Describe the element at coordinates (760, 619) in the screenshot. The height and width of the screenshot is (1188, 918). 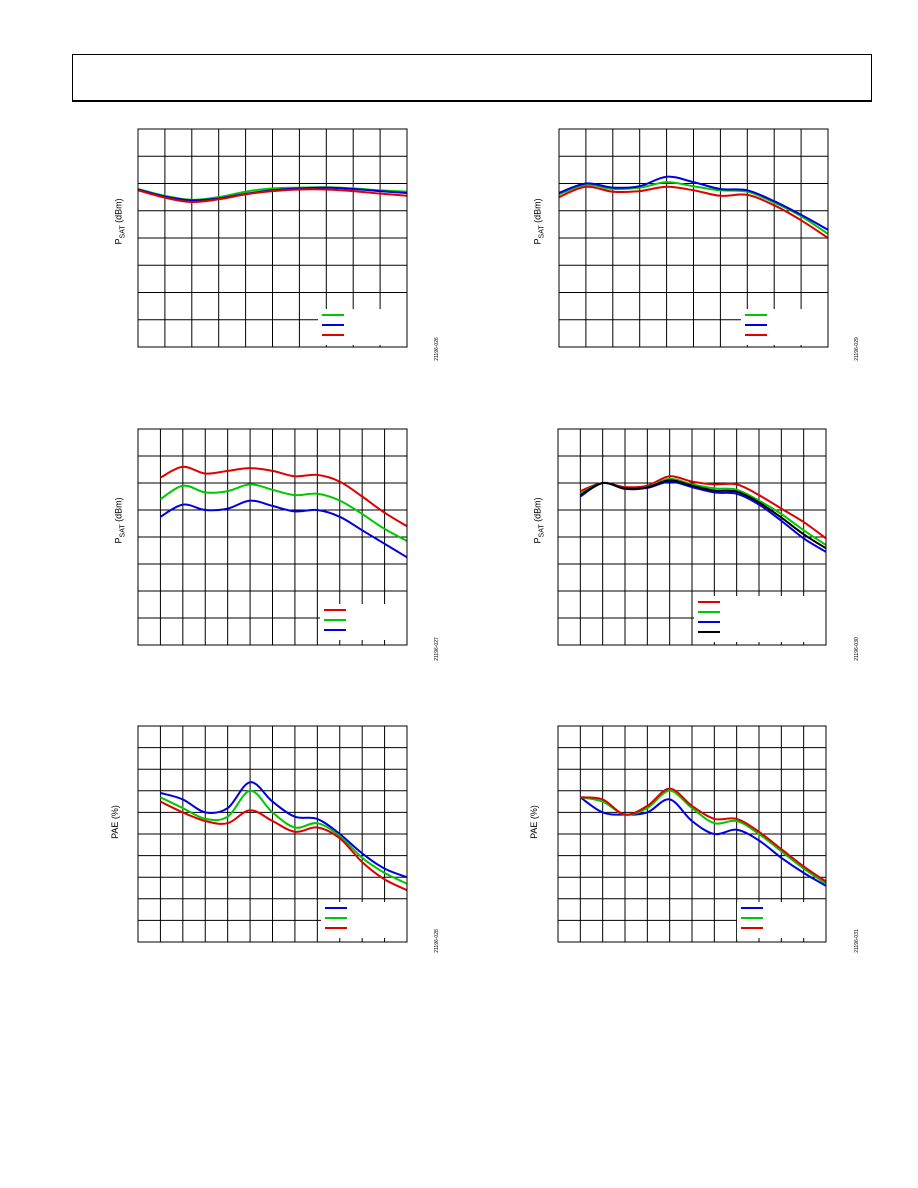
I see `legend-background` at that location.